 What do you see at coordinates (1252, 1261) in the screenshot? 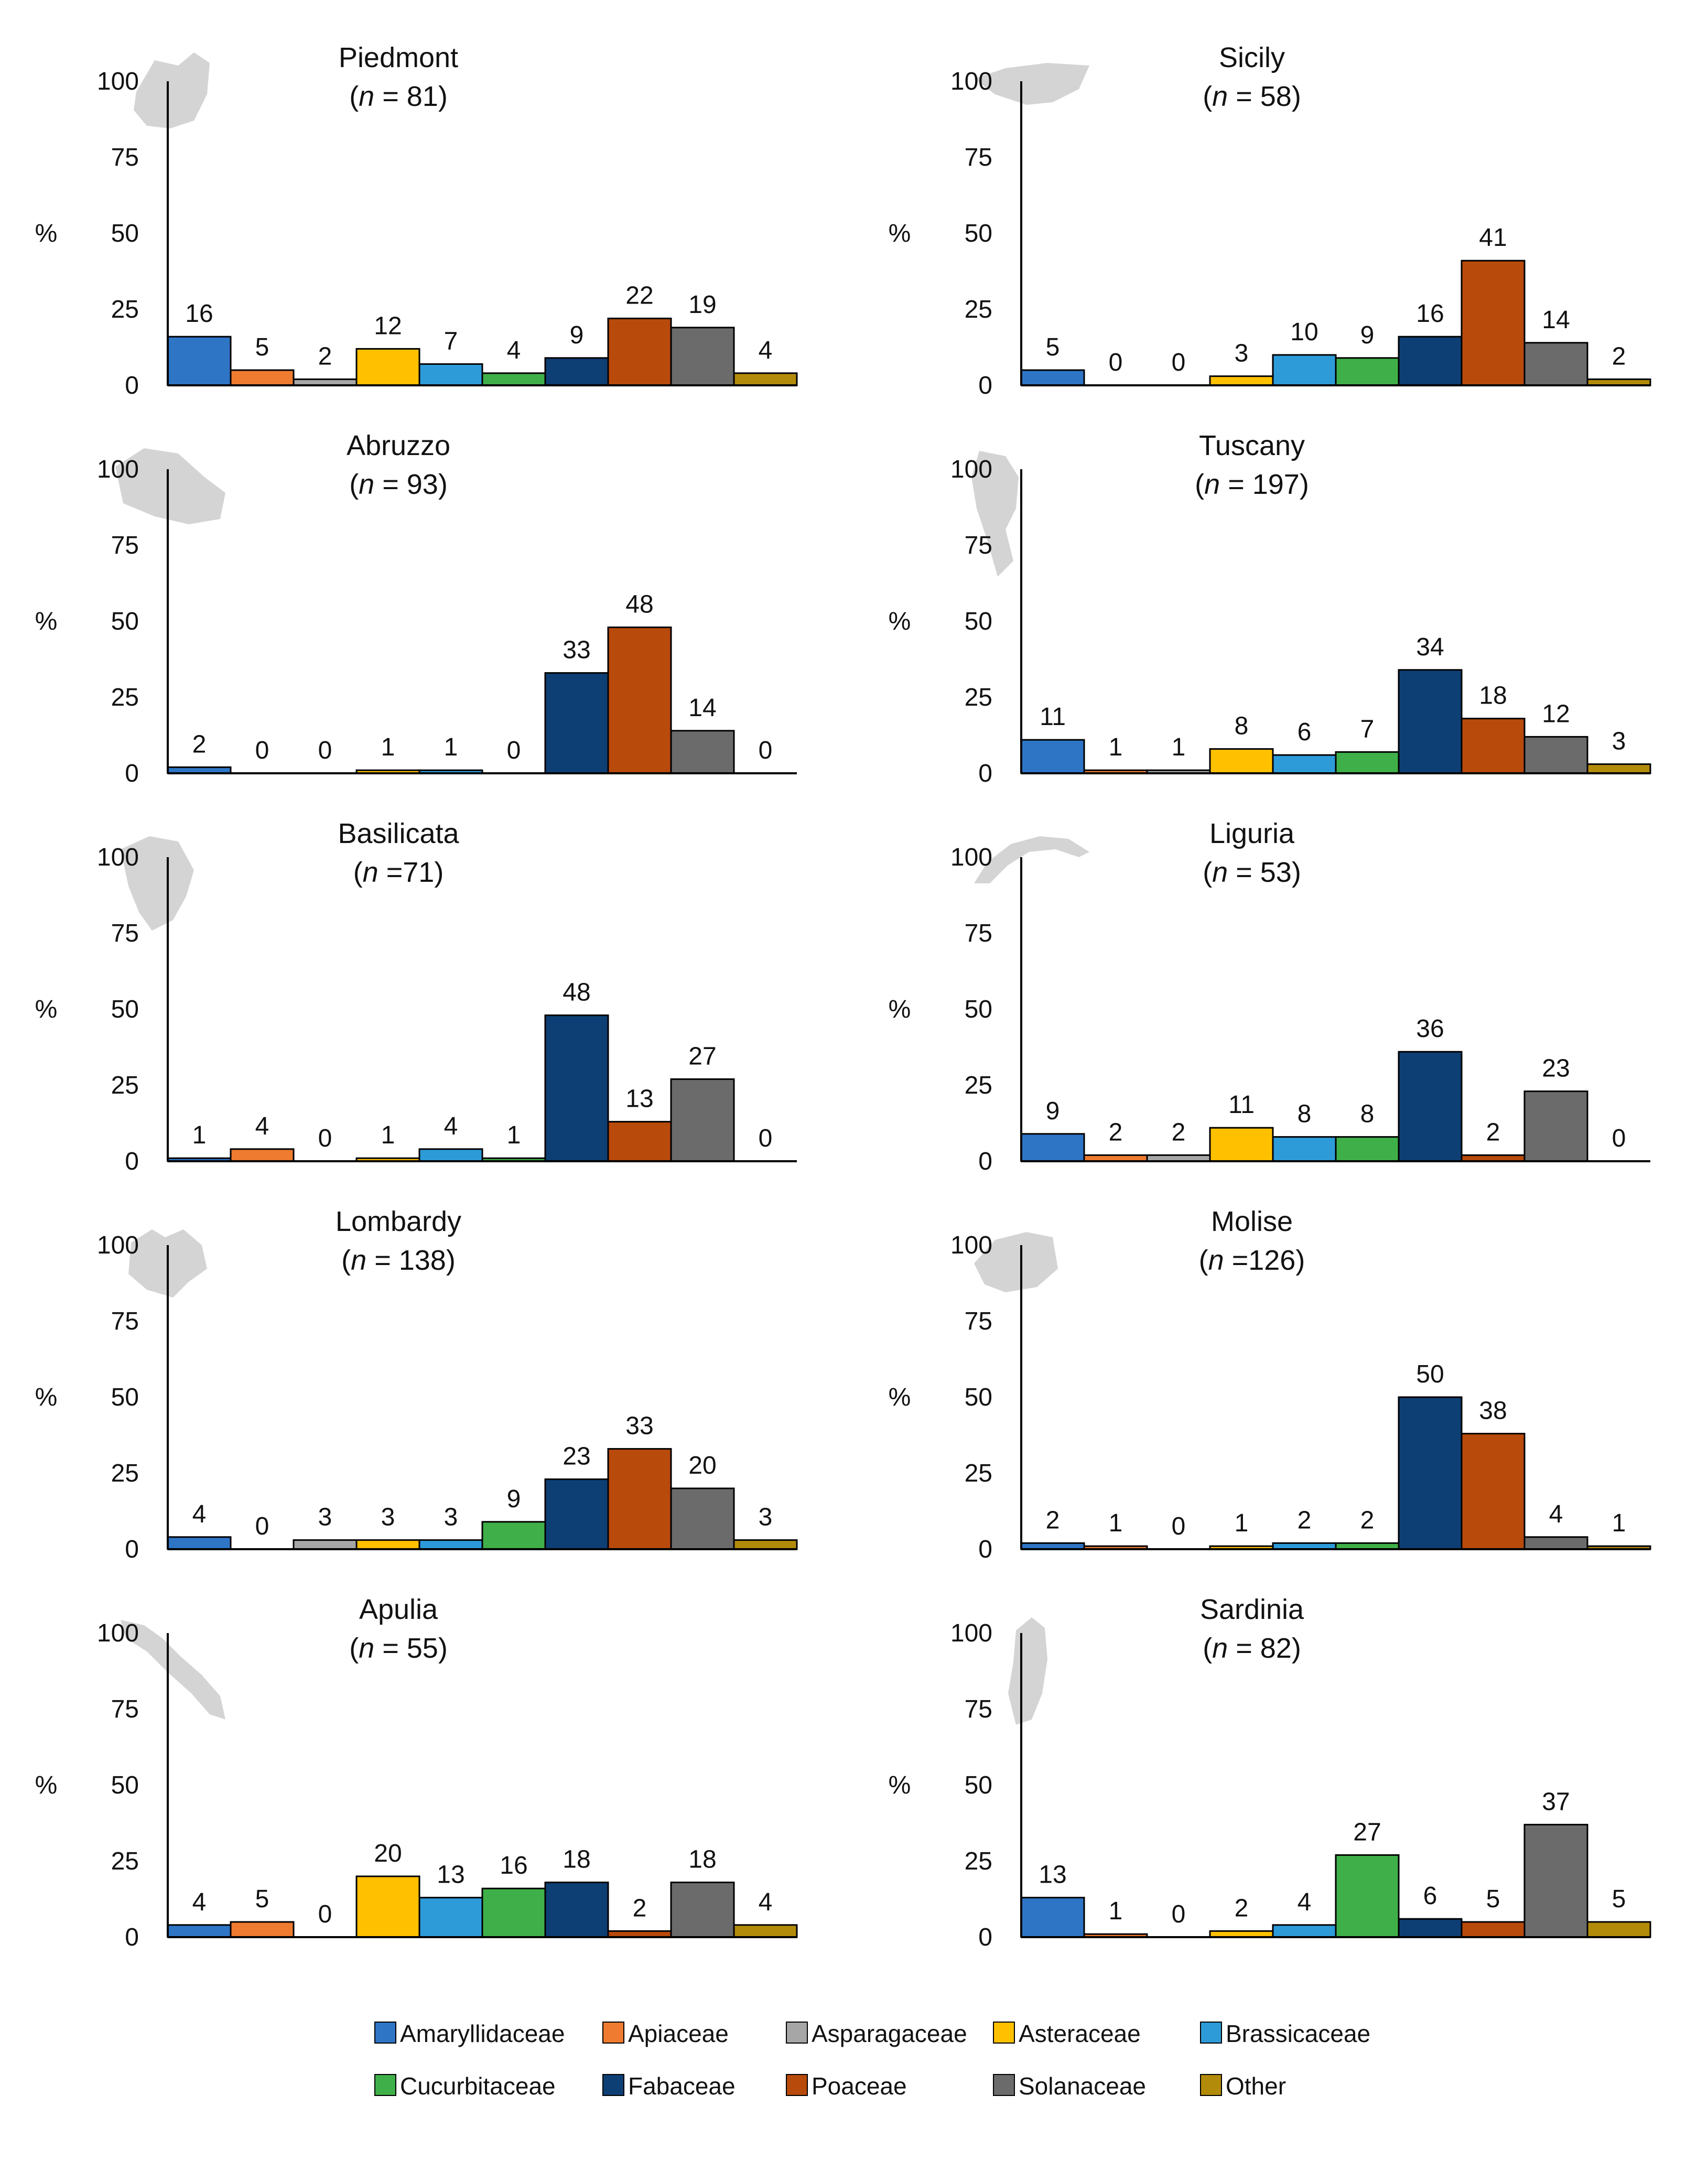
I see `sample-size-label: (n =126)` at bounding box center [1252, 1261].